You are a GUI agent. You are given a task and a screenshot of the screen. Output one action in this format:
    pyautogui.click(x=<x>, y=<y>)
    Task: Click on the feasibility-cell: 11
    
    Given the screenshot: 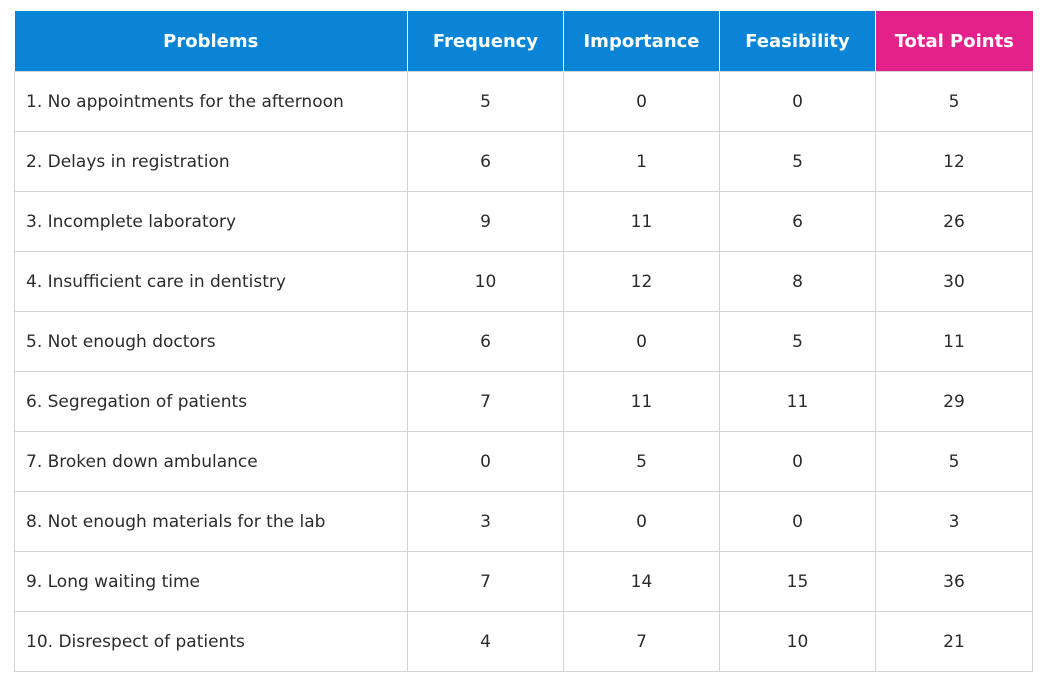 What is the action you would take?
    pyautogui.click(x=797, y=401)
    